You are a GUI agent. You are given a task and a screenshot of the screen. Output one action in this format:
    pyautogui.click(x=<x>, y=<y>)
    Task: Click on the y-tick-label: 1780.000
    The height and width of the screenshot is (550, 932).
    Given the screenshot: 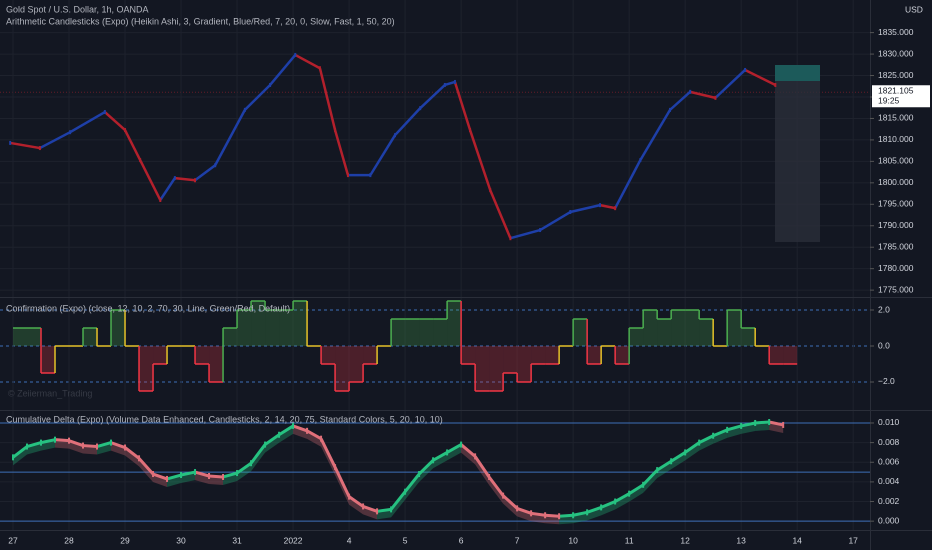 What is the action you would take?
    pyautogui.click(x=896, y=268)
    